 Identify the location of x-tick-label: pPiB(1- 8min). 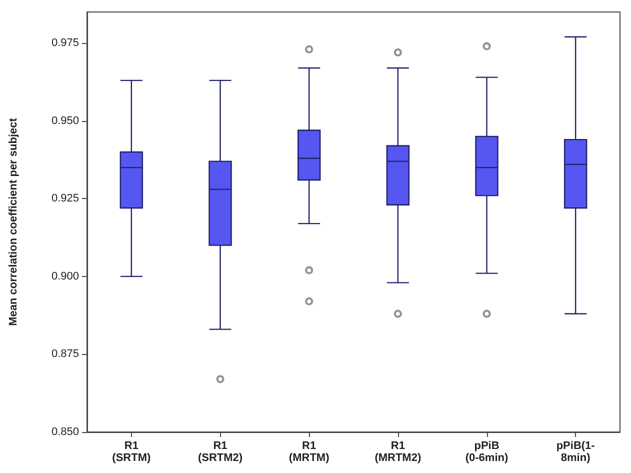
(576, 452).